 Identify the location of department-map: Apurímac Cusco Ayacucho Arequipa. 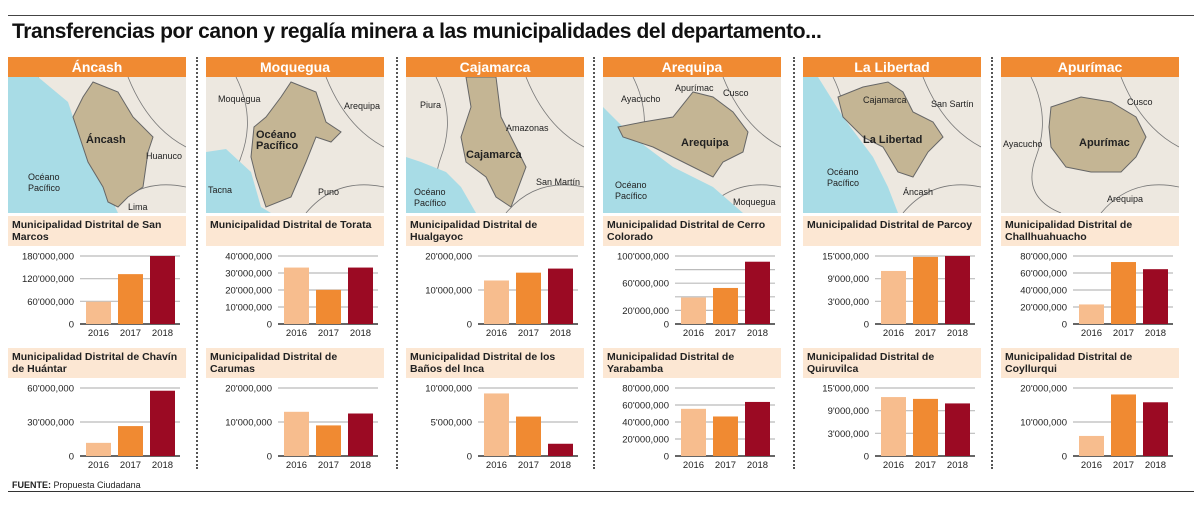
(1090, 145).